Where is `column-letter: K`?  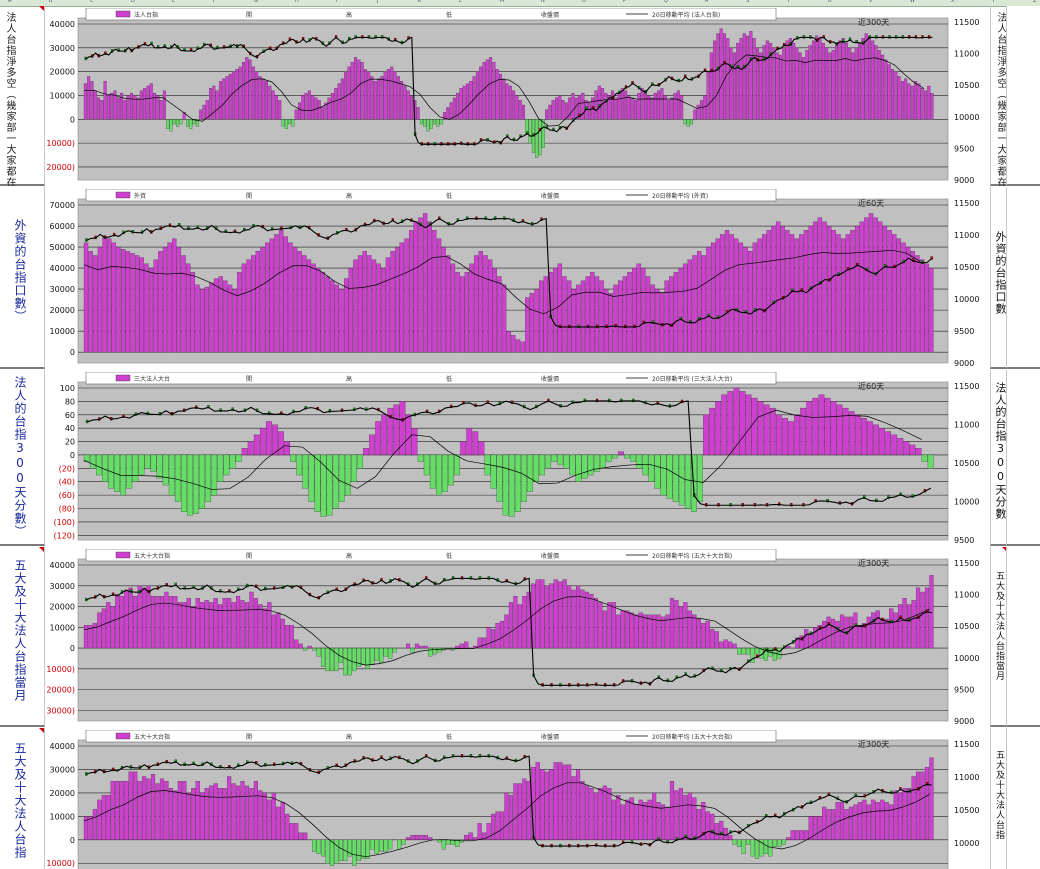 column-letter: K is located at coordinates (420, 2).